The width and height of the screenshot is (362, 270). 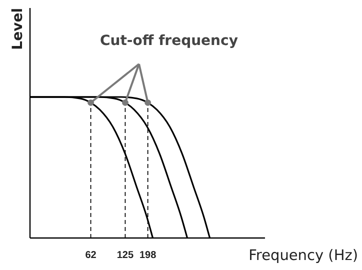 I want to click on x-tick-label: 62, so click(x=91, y=255).